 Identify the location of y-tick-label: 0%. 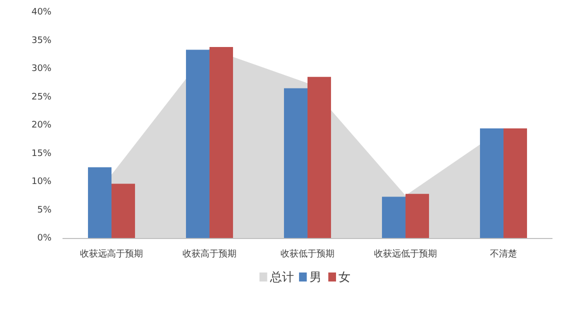
(44, 239).